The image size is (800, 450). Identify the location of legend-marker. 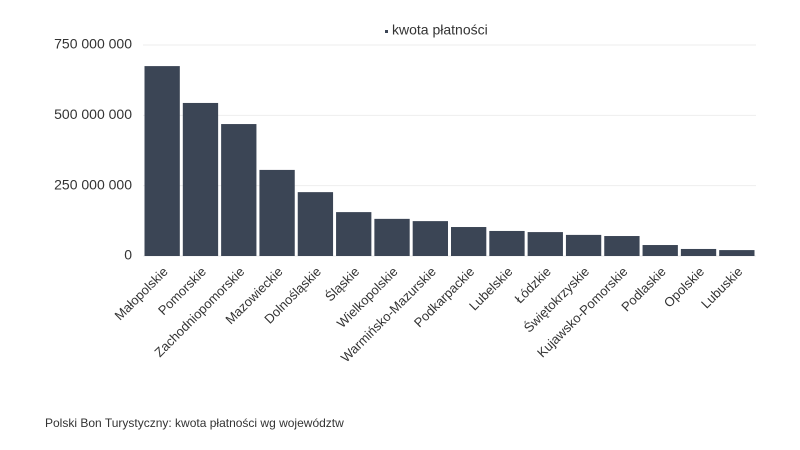
(386, 31).